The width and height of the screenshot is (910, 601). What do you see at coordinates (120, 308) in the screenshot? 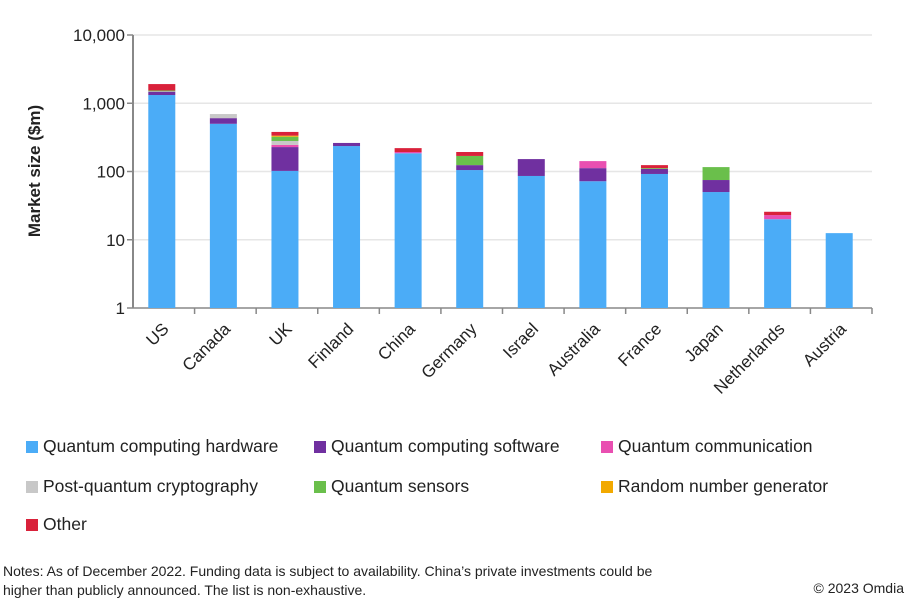
I see `y-tick-label: 1` at bounding box center [120, 308].